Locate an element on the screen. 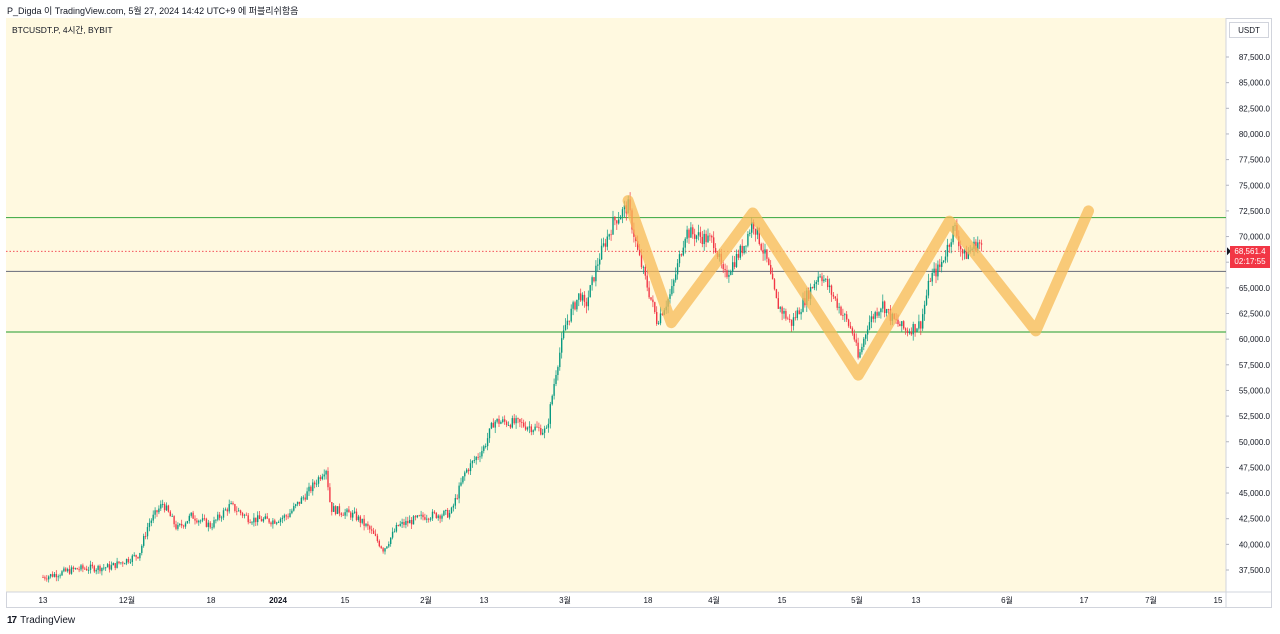 This screenshot has width=1280, height=634. x-tick-label: 6월 is located at coordinates (1007, 600).